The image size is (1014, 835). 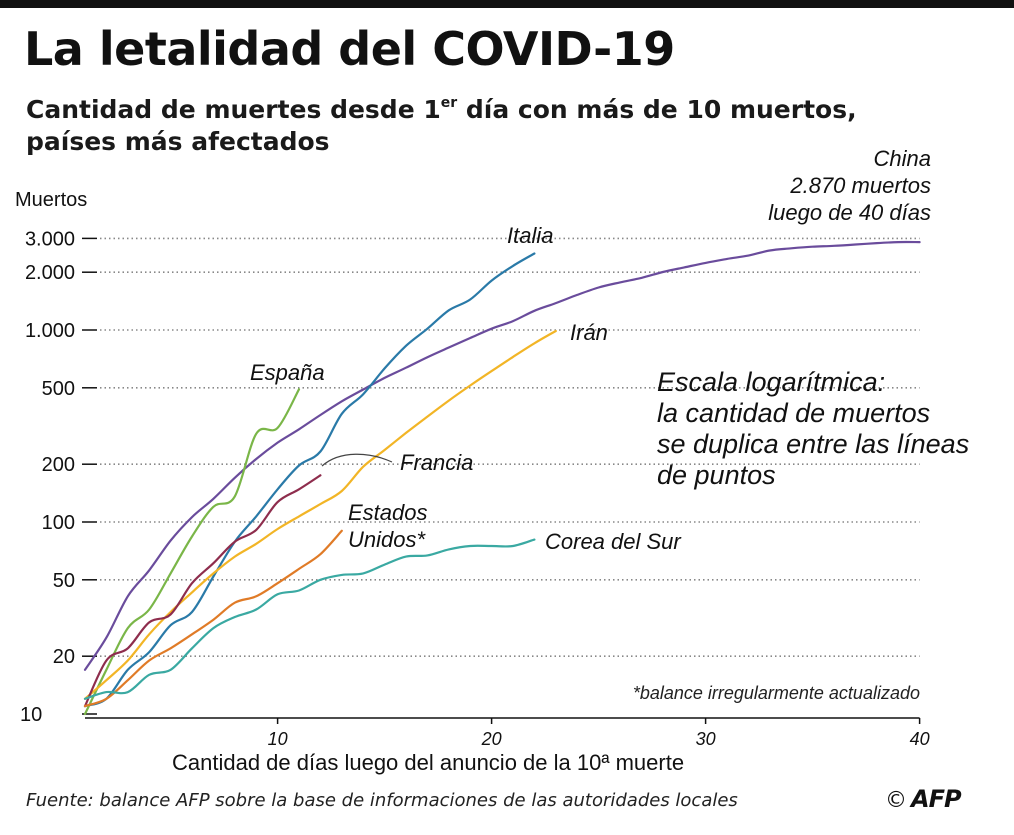 What do you see at coordinates (706, 739) in the screenshot?
I see `x-tick-label: 30` at bounding box center [706, 739].